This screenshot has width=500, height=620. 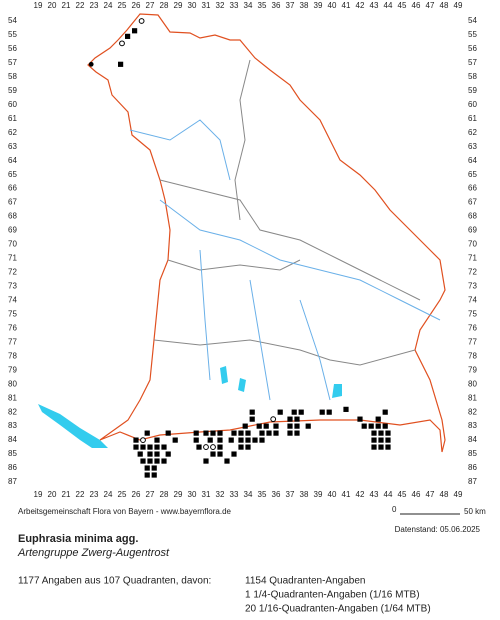 What do you see at coordinates (12, 341) in the screenshot?
I see `row-label: 77` at bounding box center [12, 341].